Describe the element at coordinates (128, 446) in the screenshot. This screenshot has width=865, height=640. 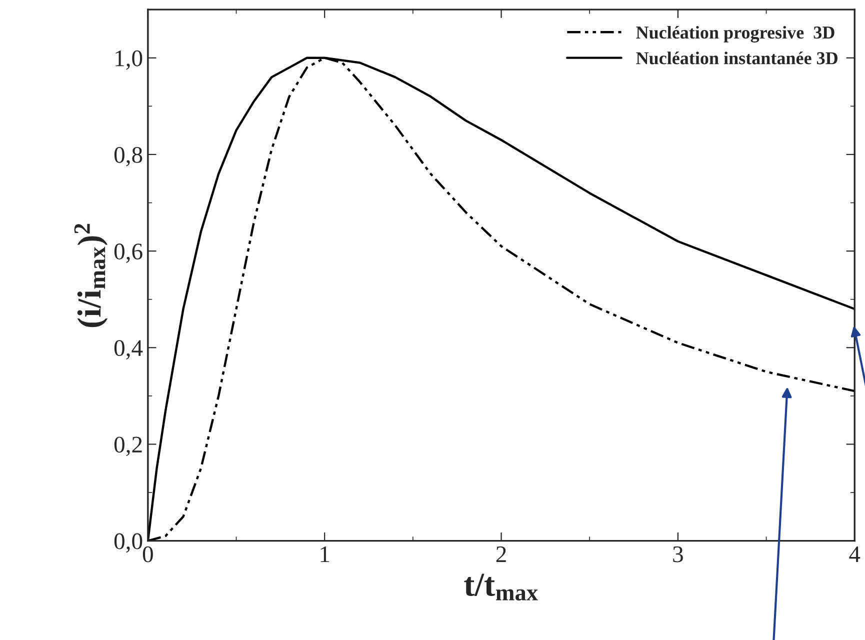
I see `y-tick-label: 0,2` at that location.